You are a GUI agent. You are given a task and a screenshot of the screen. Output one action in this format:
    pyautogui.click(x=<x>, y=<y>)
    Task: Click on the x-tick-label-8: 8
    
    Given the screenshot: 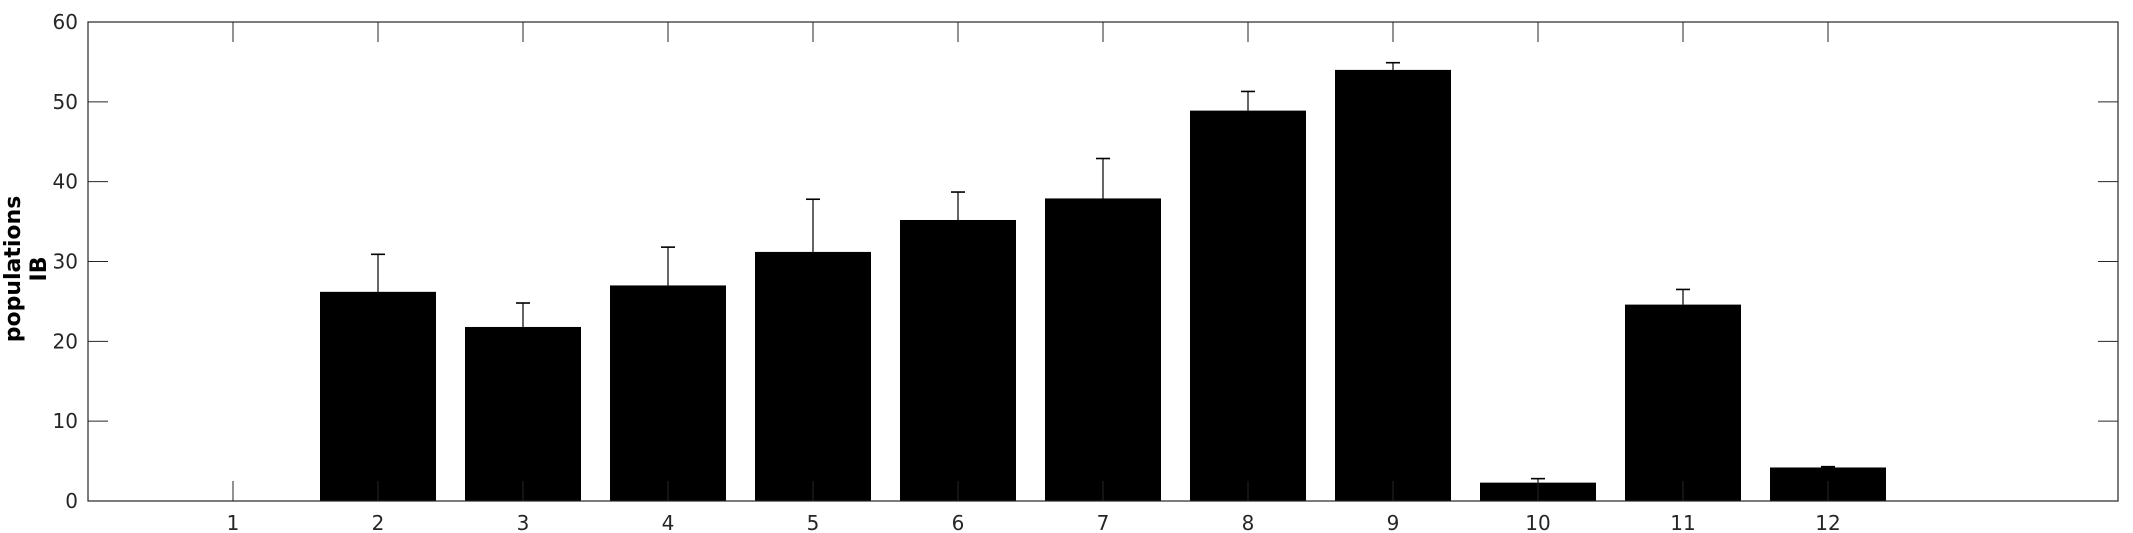 What is the action you would take?
    pyautogui.click(x=1248, y=522)
    